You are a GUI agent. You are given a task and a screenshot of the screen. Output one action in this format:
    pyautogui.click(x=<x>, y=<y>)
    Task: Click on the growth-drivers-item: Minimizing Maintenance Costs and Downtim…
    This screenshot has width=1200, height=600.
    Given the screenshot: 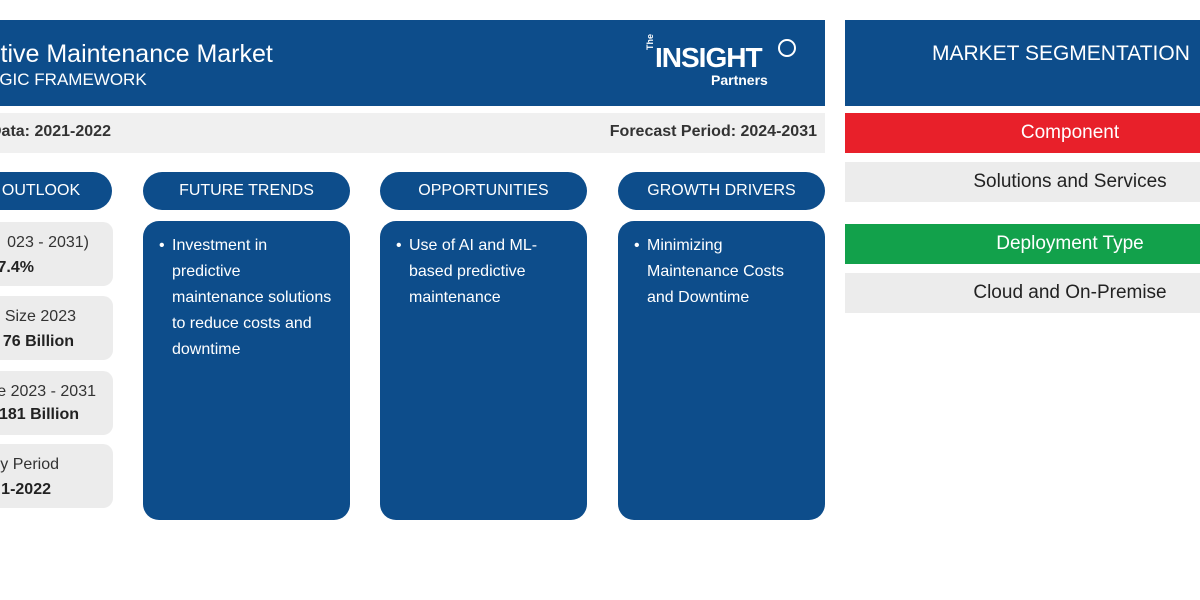 What is the action you would take?
    pyautogui.click(x=718, y=272)
    